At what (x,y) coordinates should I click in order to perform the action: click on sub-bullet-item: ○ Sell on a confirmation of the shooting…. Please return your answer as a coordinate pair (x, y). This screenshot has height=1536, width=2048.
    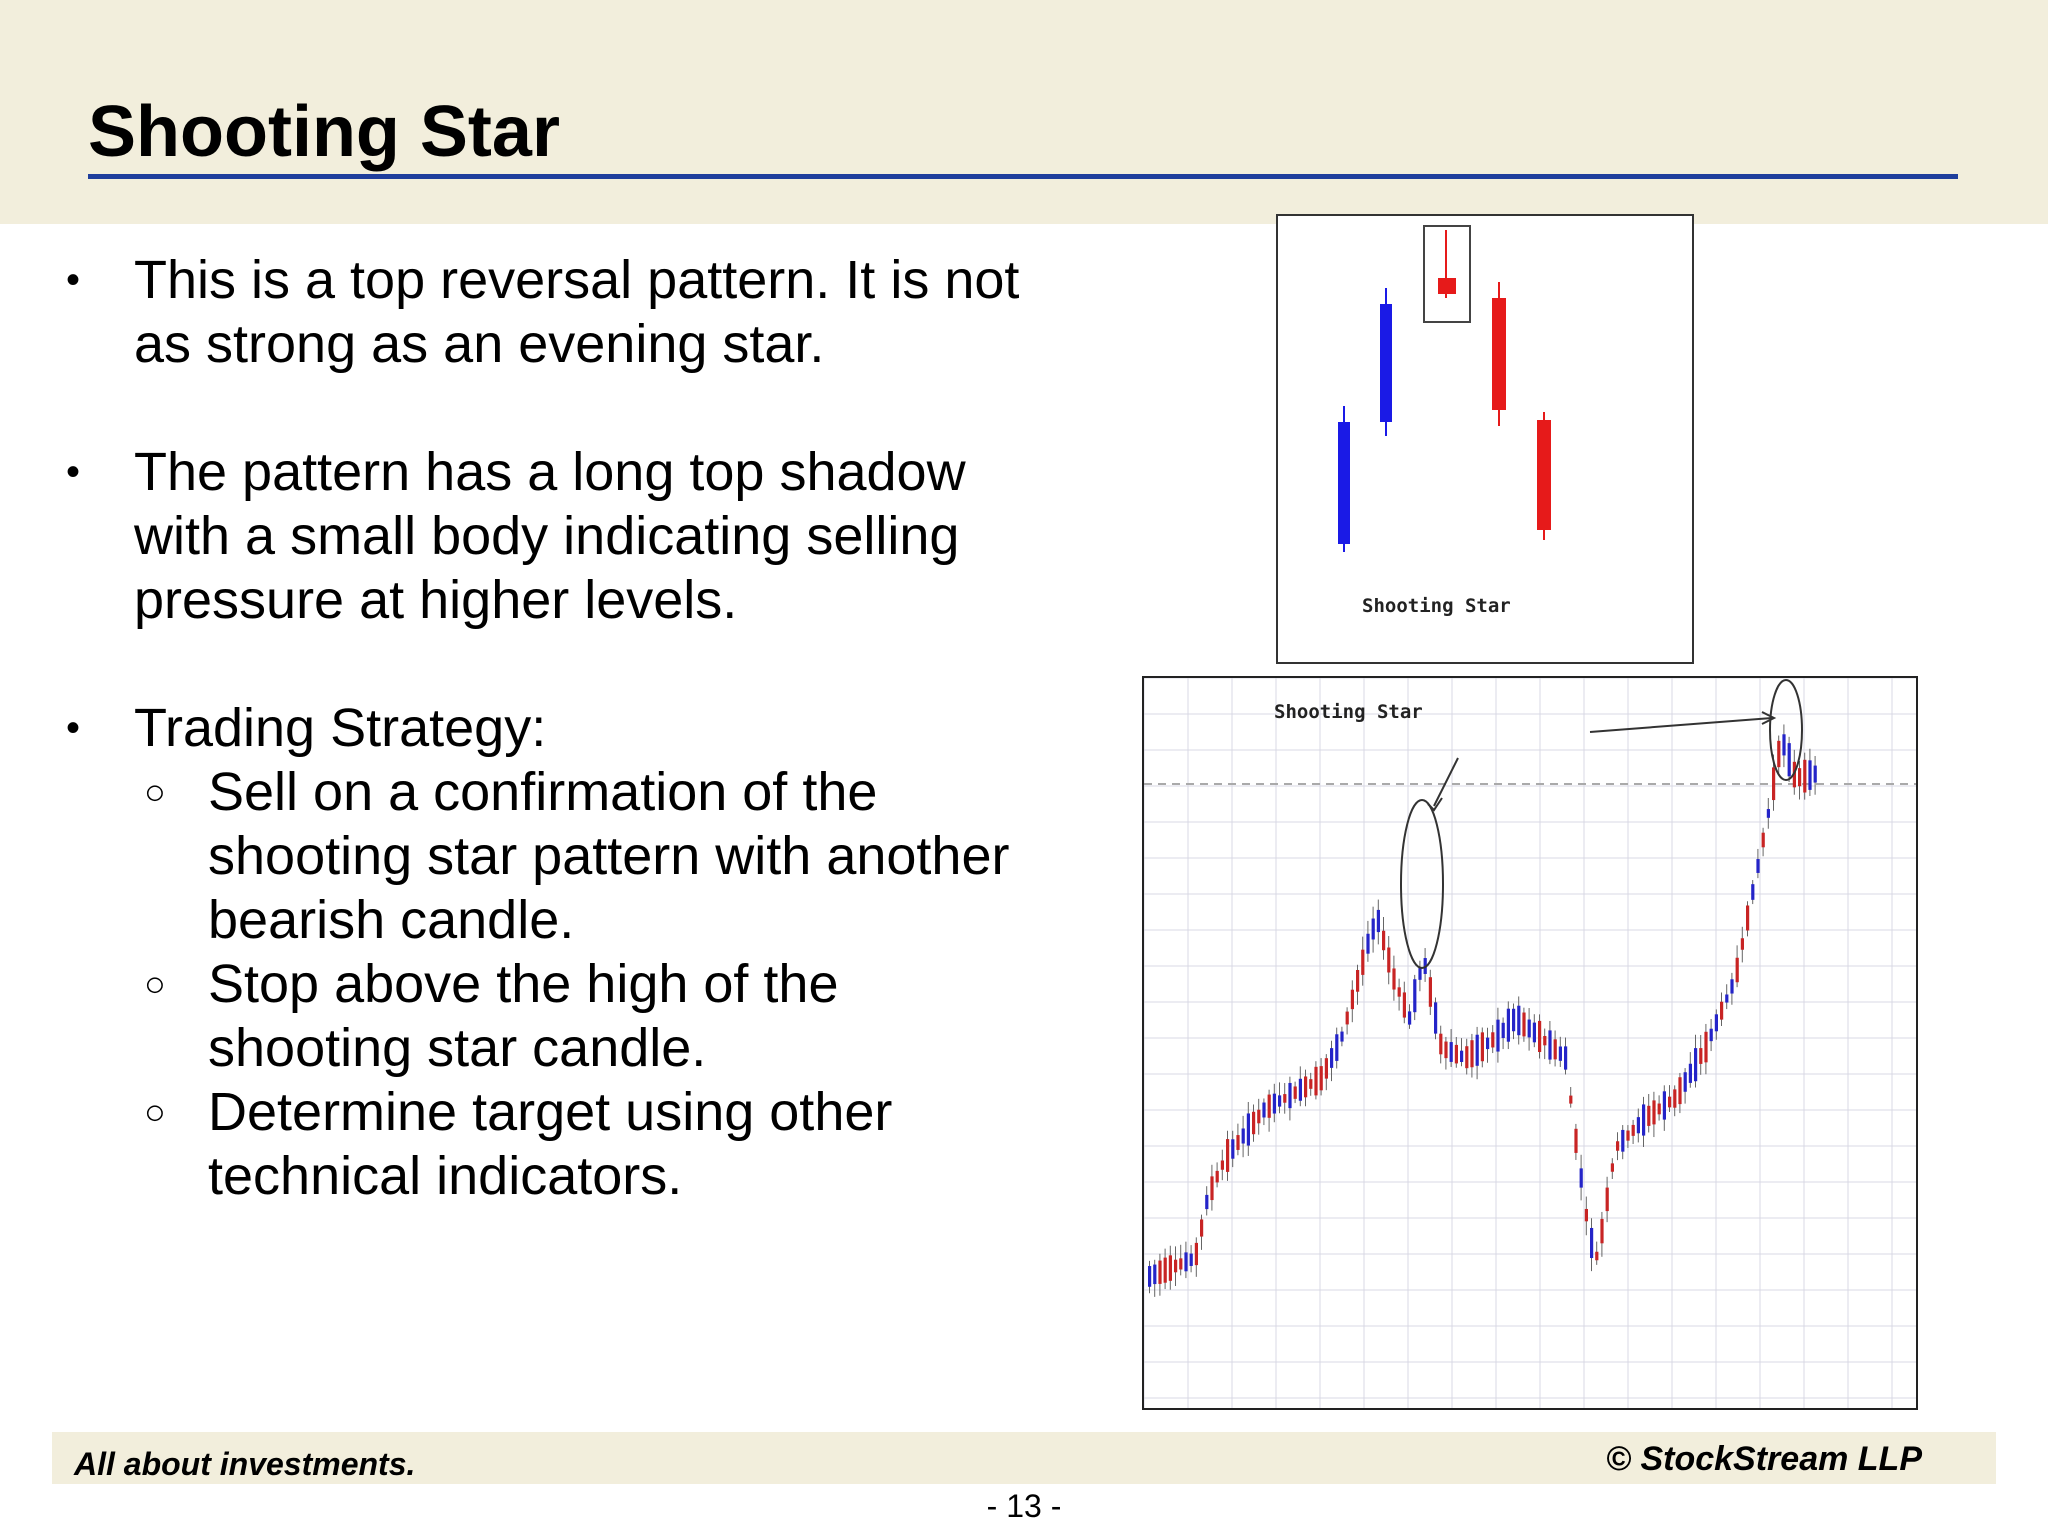
    Looking at the image, I should click on (576, 856).